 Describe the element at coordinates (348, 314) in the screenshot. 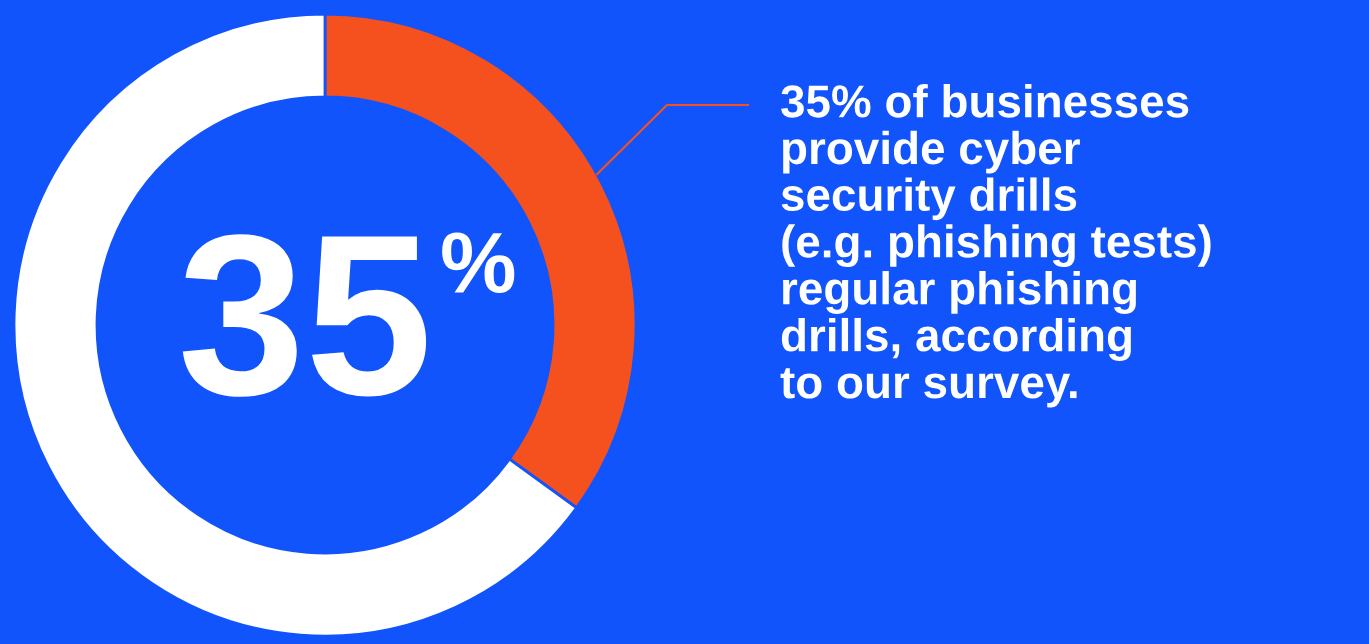

I see `text: 35%` at that location.